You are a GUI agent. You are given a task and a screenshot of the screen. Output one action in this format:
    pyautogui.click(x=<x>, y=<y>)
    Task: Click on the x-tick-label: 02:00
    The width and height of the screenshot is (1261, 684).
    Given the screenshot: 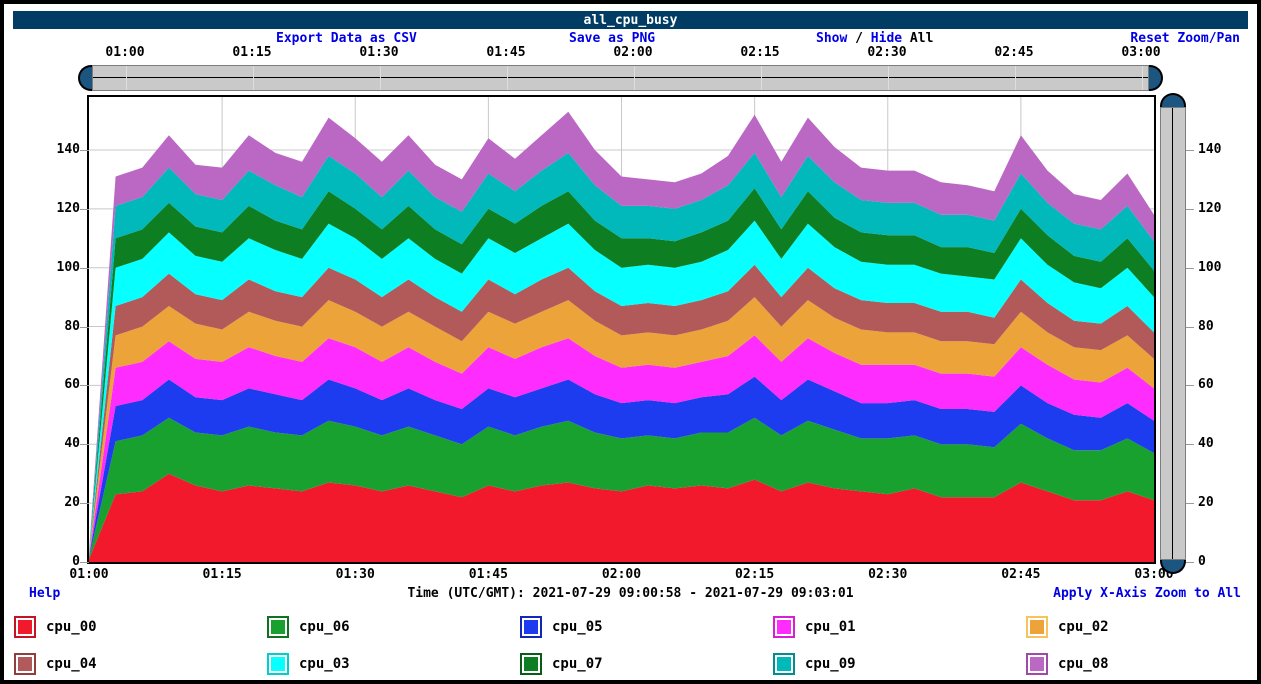 What is the action you would take?
    pyautogui.click(x=621, y=574)
    